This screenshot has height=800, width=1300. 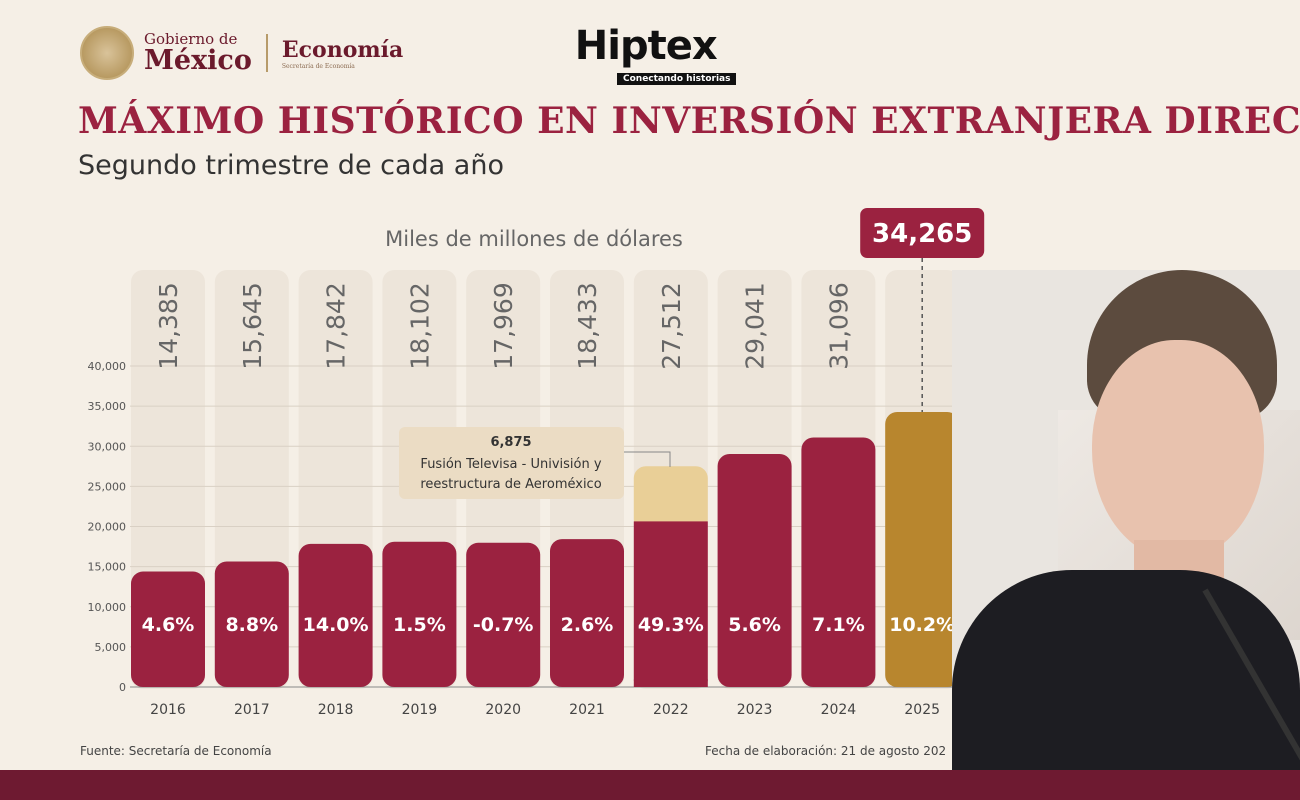 What do you see at coordinates (838, 625) in the screenshot?
I see `growth-label: 7.1%` at bounding box center [838, 625].